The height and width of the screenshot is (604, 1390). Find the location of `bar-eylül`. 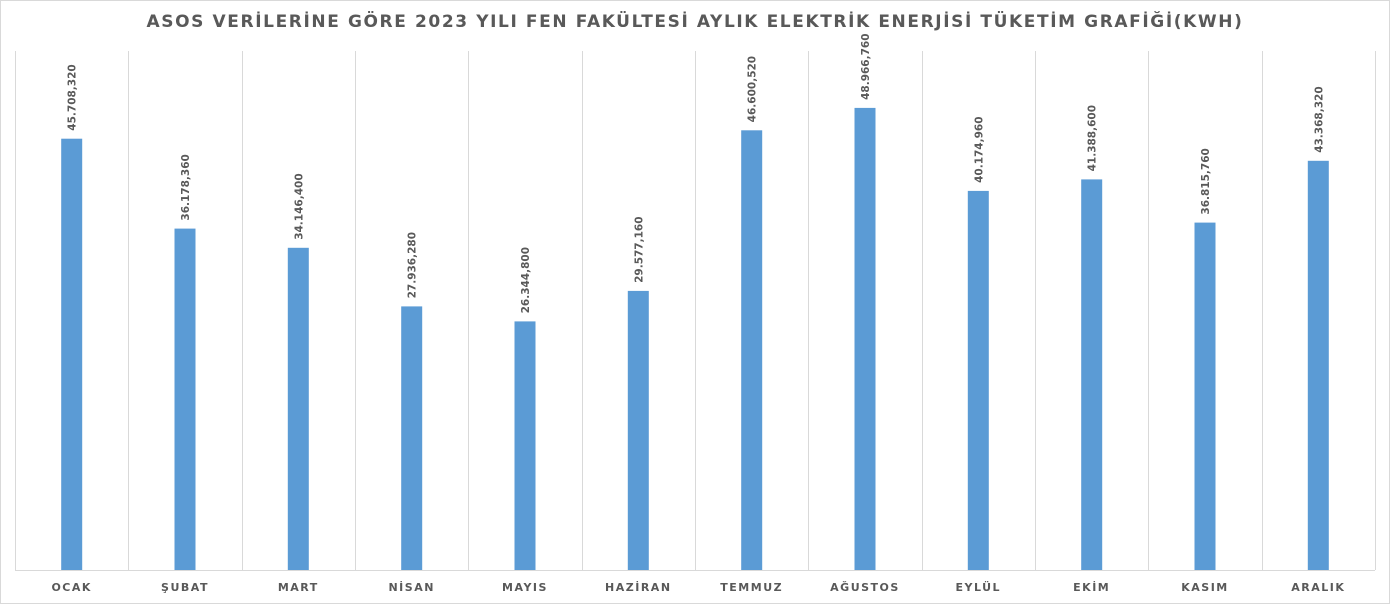

bar-eylül is located at coordinates (978, 380).